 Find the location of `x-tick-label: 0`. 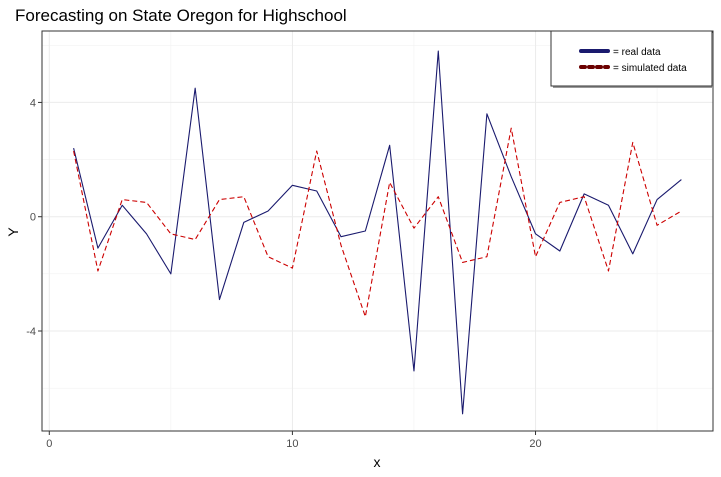

x-tick-label: 0 is located at coordinates (49, 444).